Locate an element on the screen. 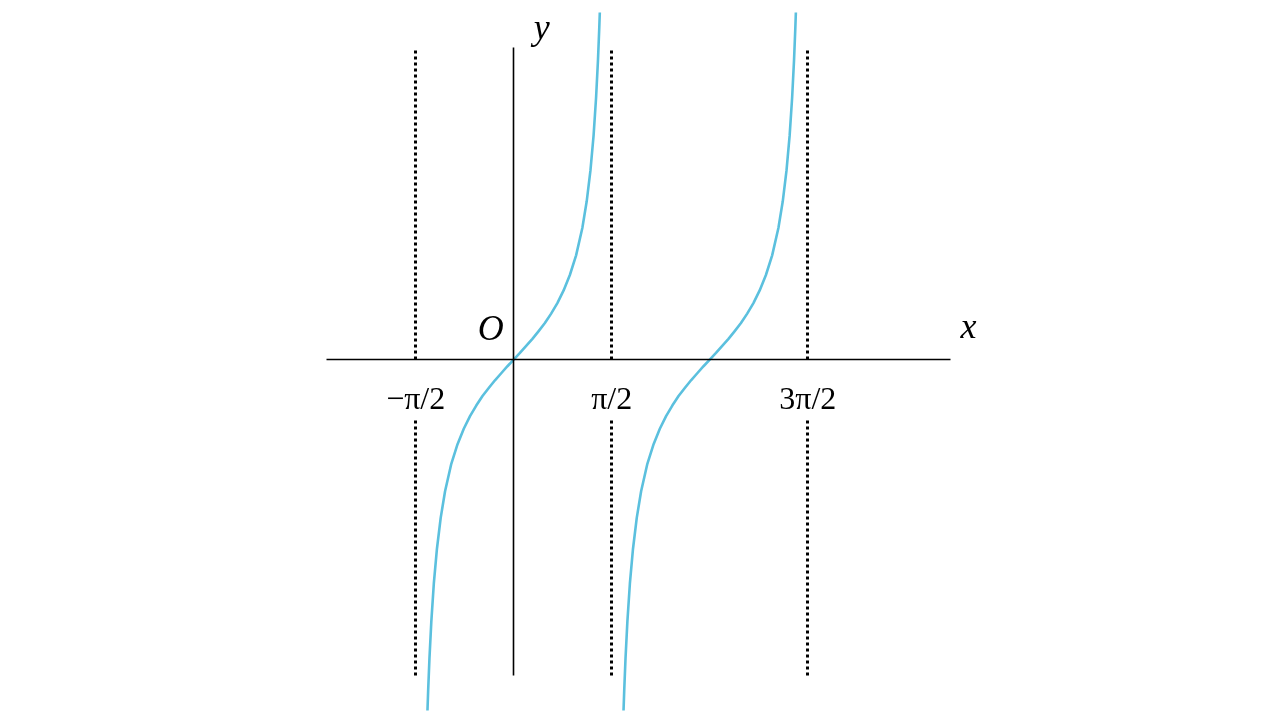 This screenshot has width=1280, height=720. y-axis-title: y is located at coordinates (540, 27).